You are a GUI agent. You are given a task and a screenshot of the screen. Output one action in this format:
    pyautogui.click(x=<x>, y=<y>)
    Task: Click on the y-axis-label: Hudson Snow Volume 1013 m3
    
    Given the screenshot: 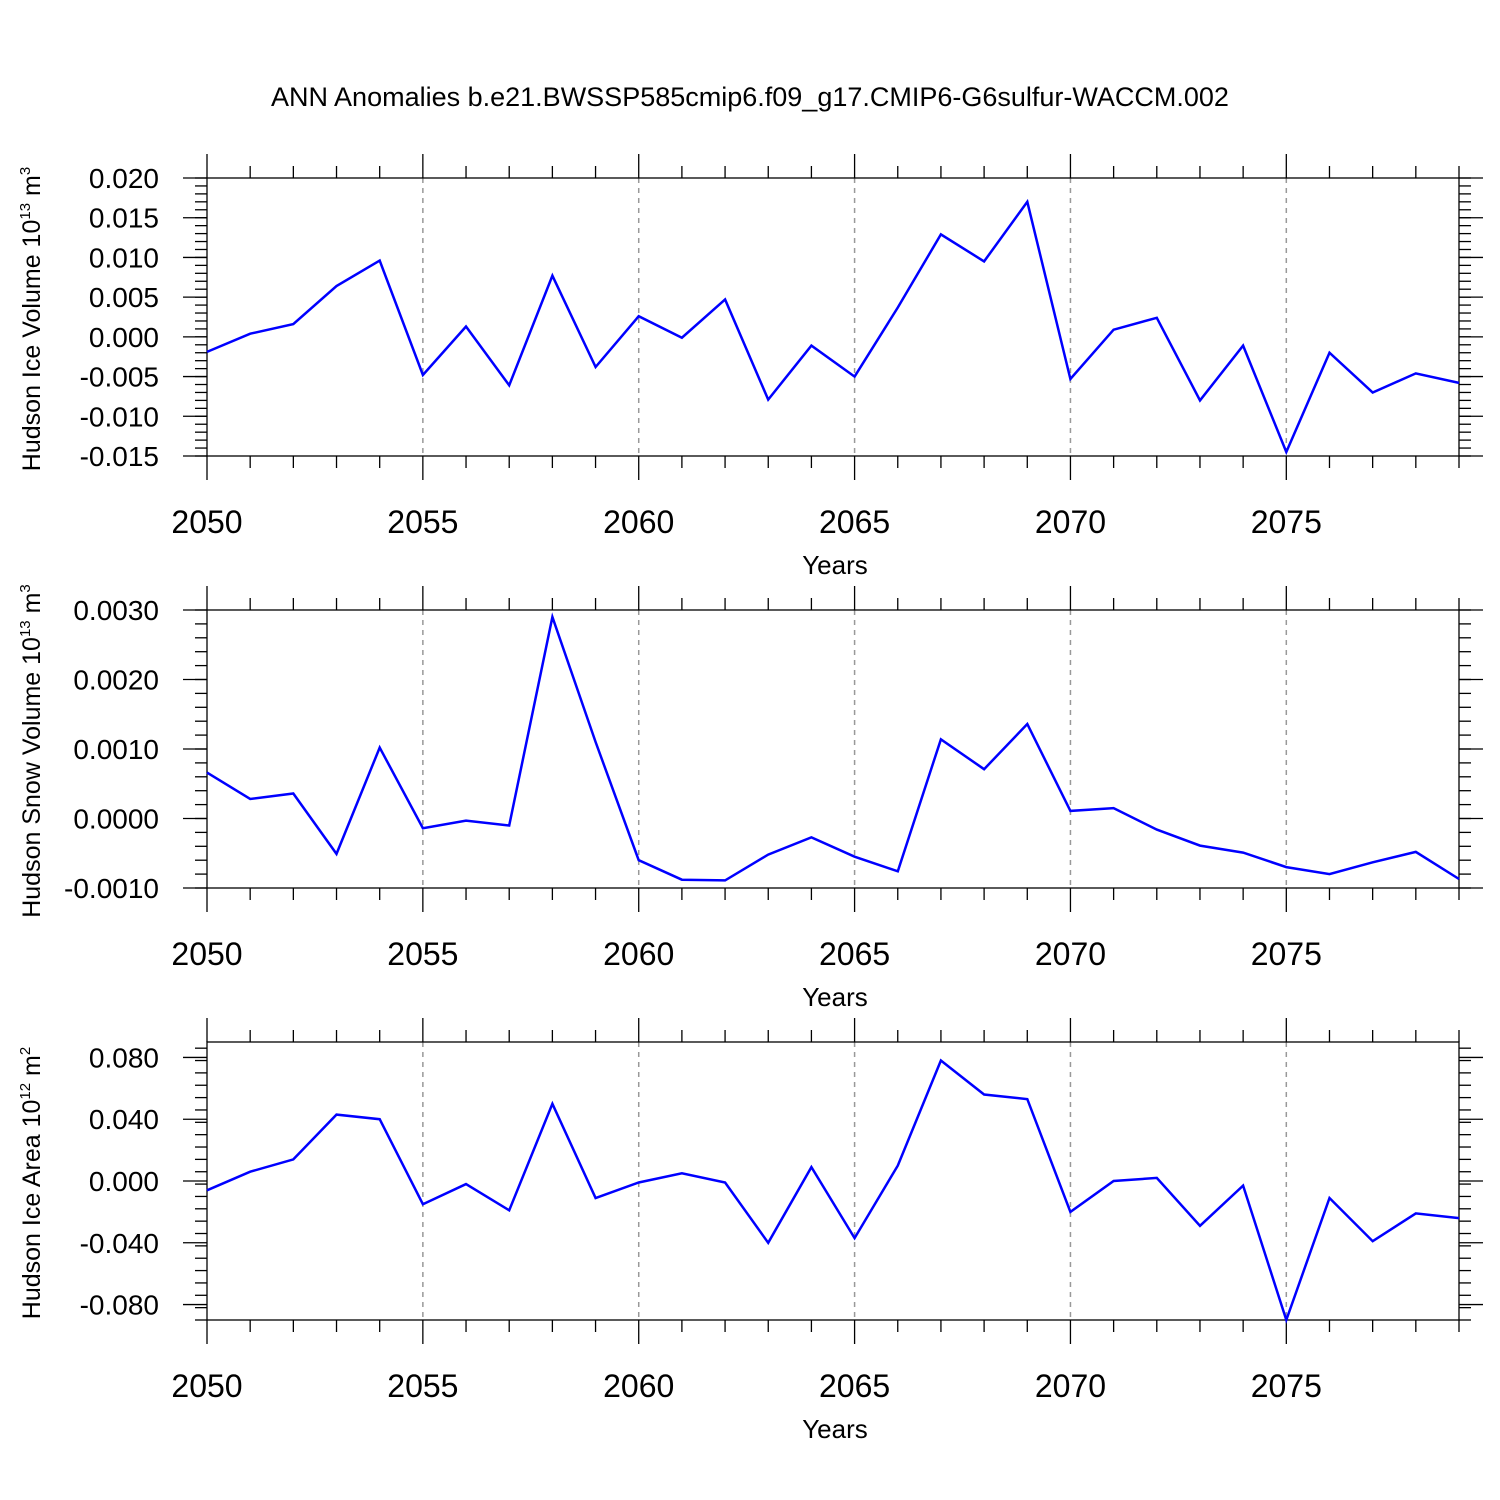 What is the action you would take?
    pyautogui.click(x=31, y=751)
    